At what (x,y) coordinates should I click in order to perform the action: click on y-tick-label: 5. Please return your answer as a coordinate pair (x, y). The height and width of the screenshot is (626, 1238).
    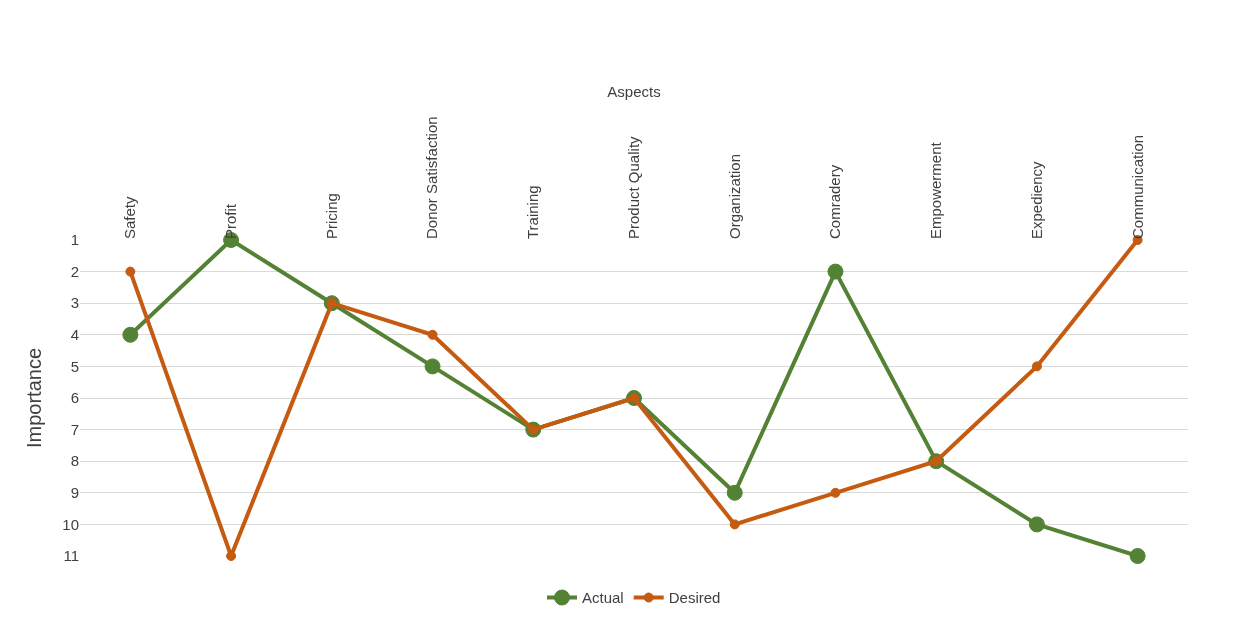
    Looking at the image, I should click on (74, 366).